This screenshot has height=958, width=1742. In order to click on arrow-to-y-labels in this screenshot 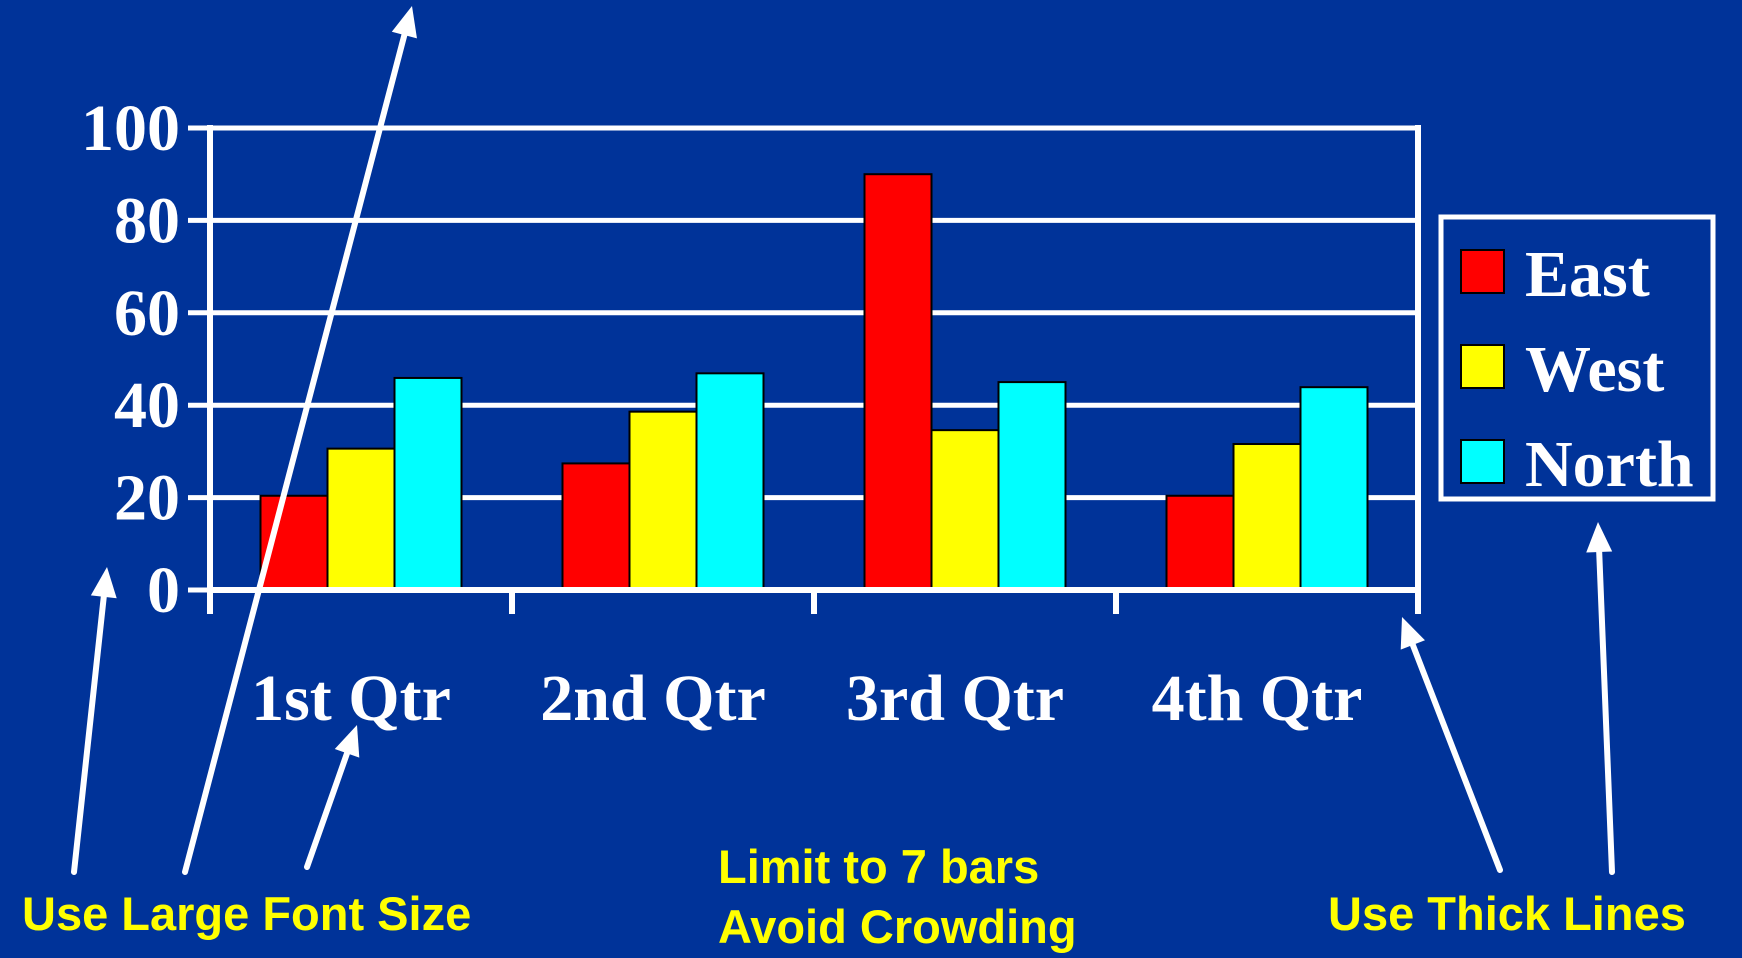, I will do `click(94, 721)`.